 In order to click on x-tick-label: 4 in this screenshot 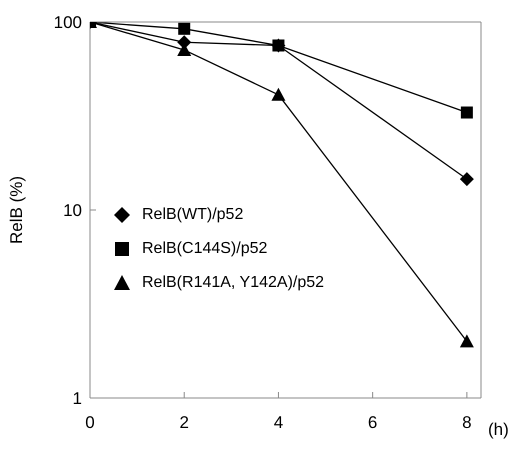, I will do `click(279, 422)`.